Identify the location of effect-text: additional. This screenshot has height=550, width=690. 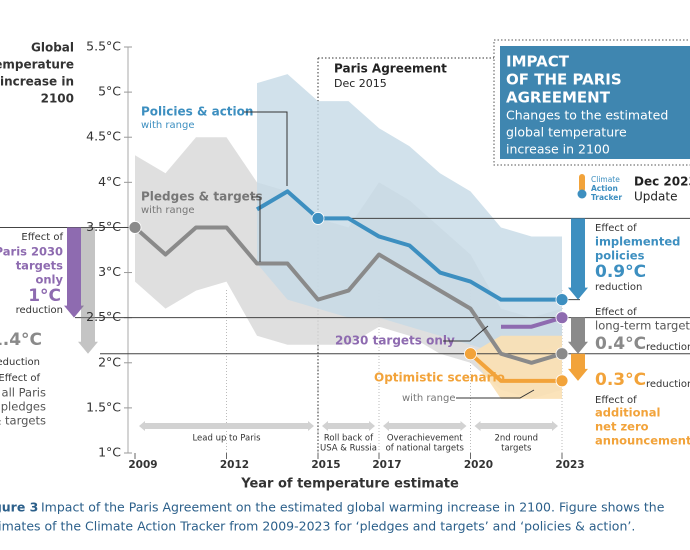
(627, 413).